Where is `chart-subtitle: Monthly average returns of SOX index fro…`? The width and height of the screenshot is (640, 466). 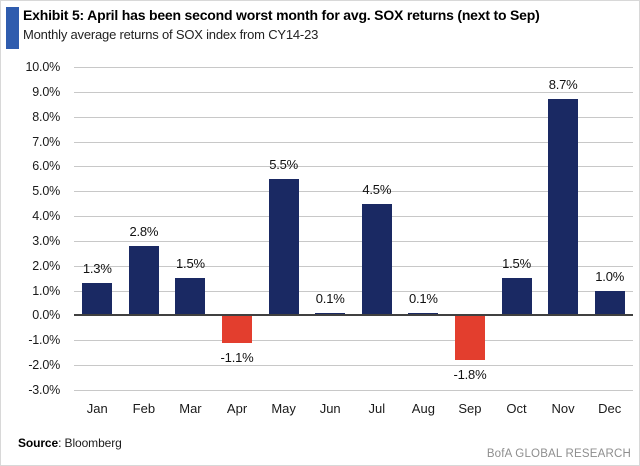
chart-subtitle: Monthly average returns of SOX index fro… is located at coordinates (171, 34).